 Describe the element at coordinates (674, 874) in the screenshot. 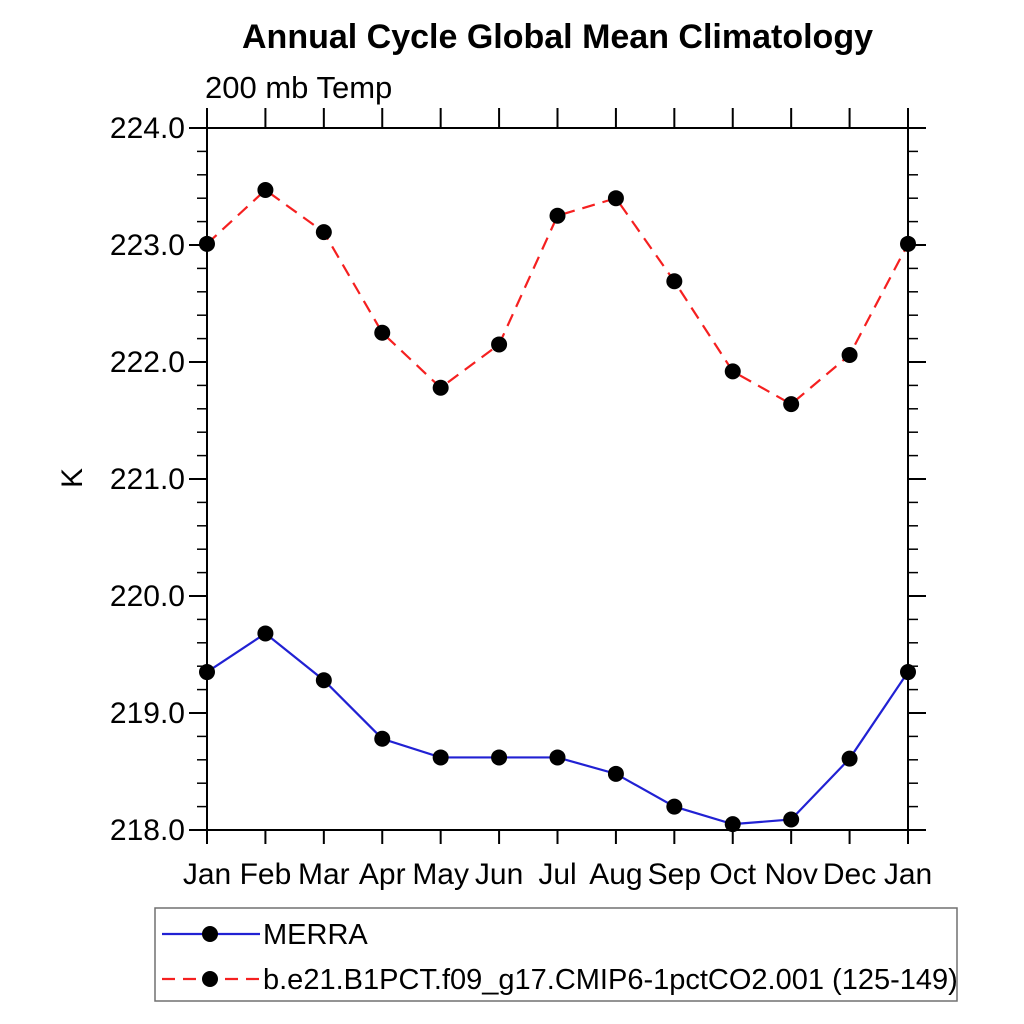

I see `x-tick-label: Sep` at that location.